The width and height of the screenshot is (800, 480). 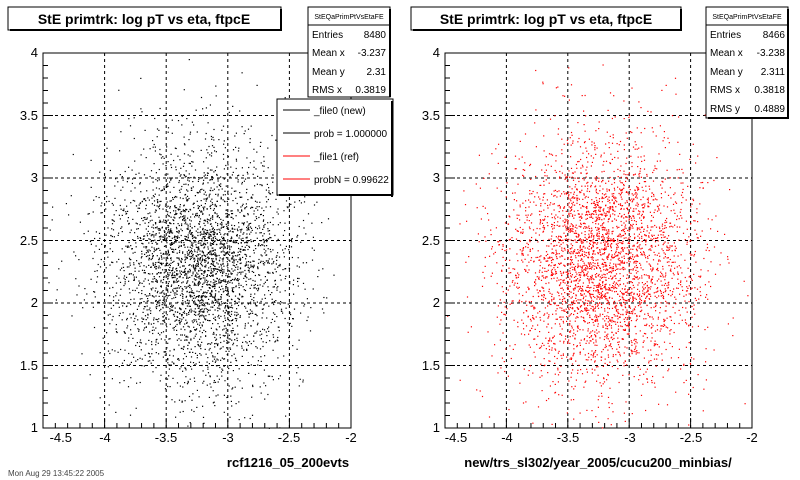 I want to click on left-y-tick-label: 2.5, so click(x=29, y=240).